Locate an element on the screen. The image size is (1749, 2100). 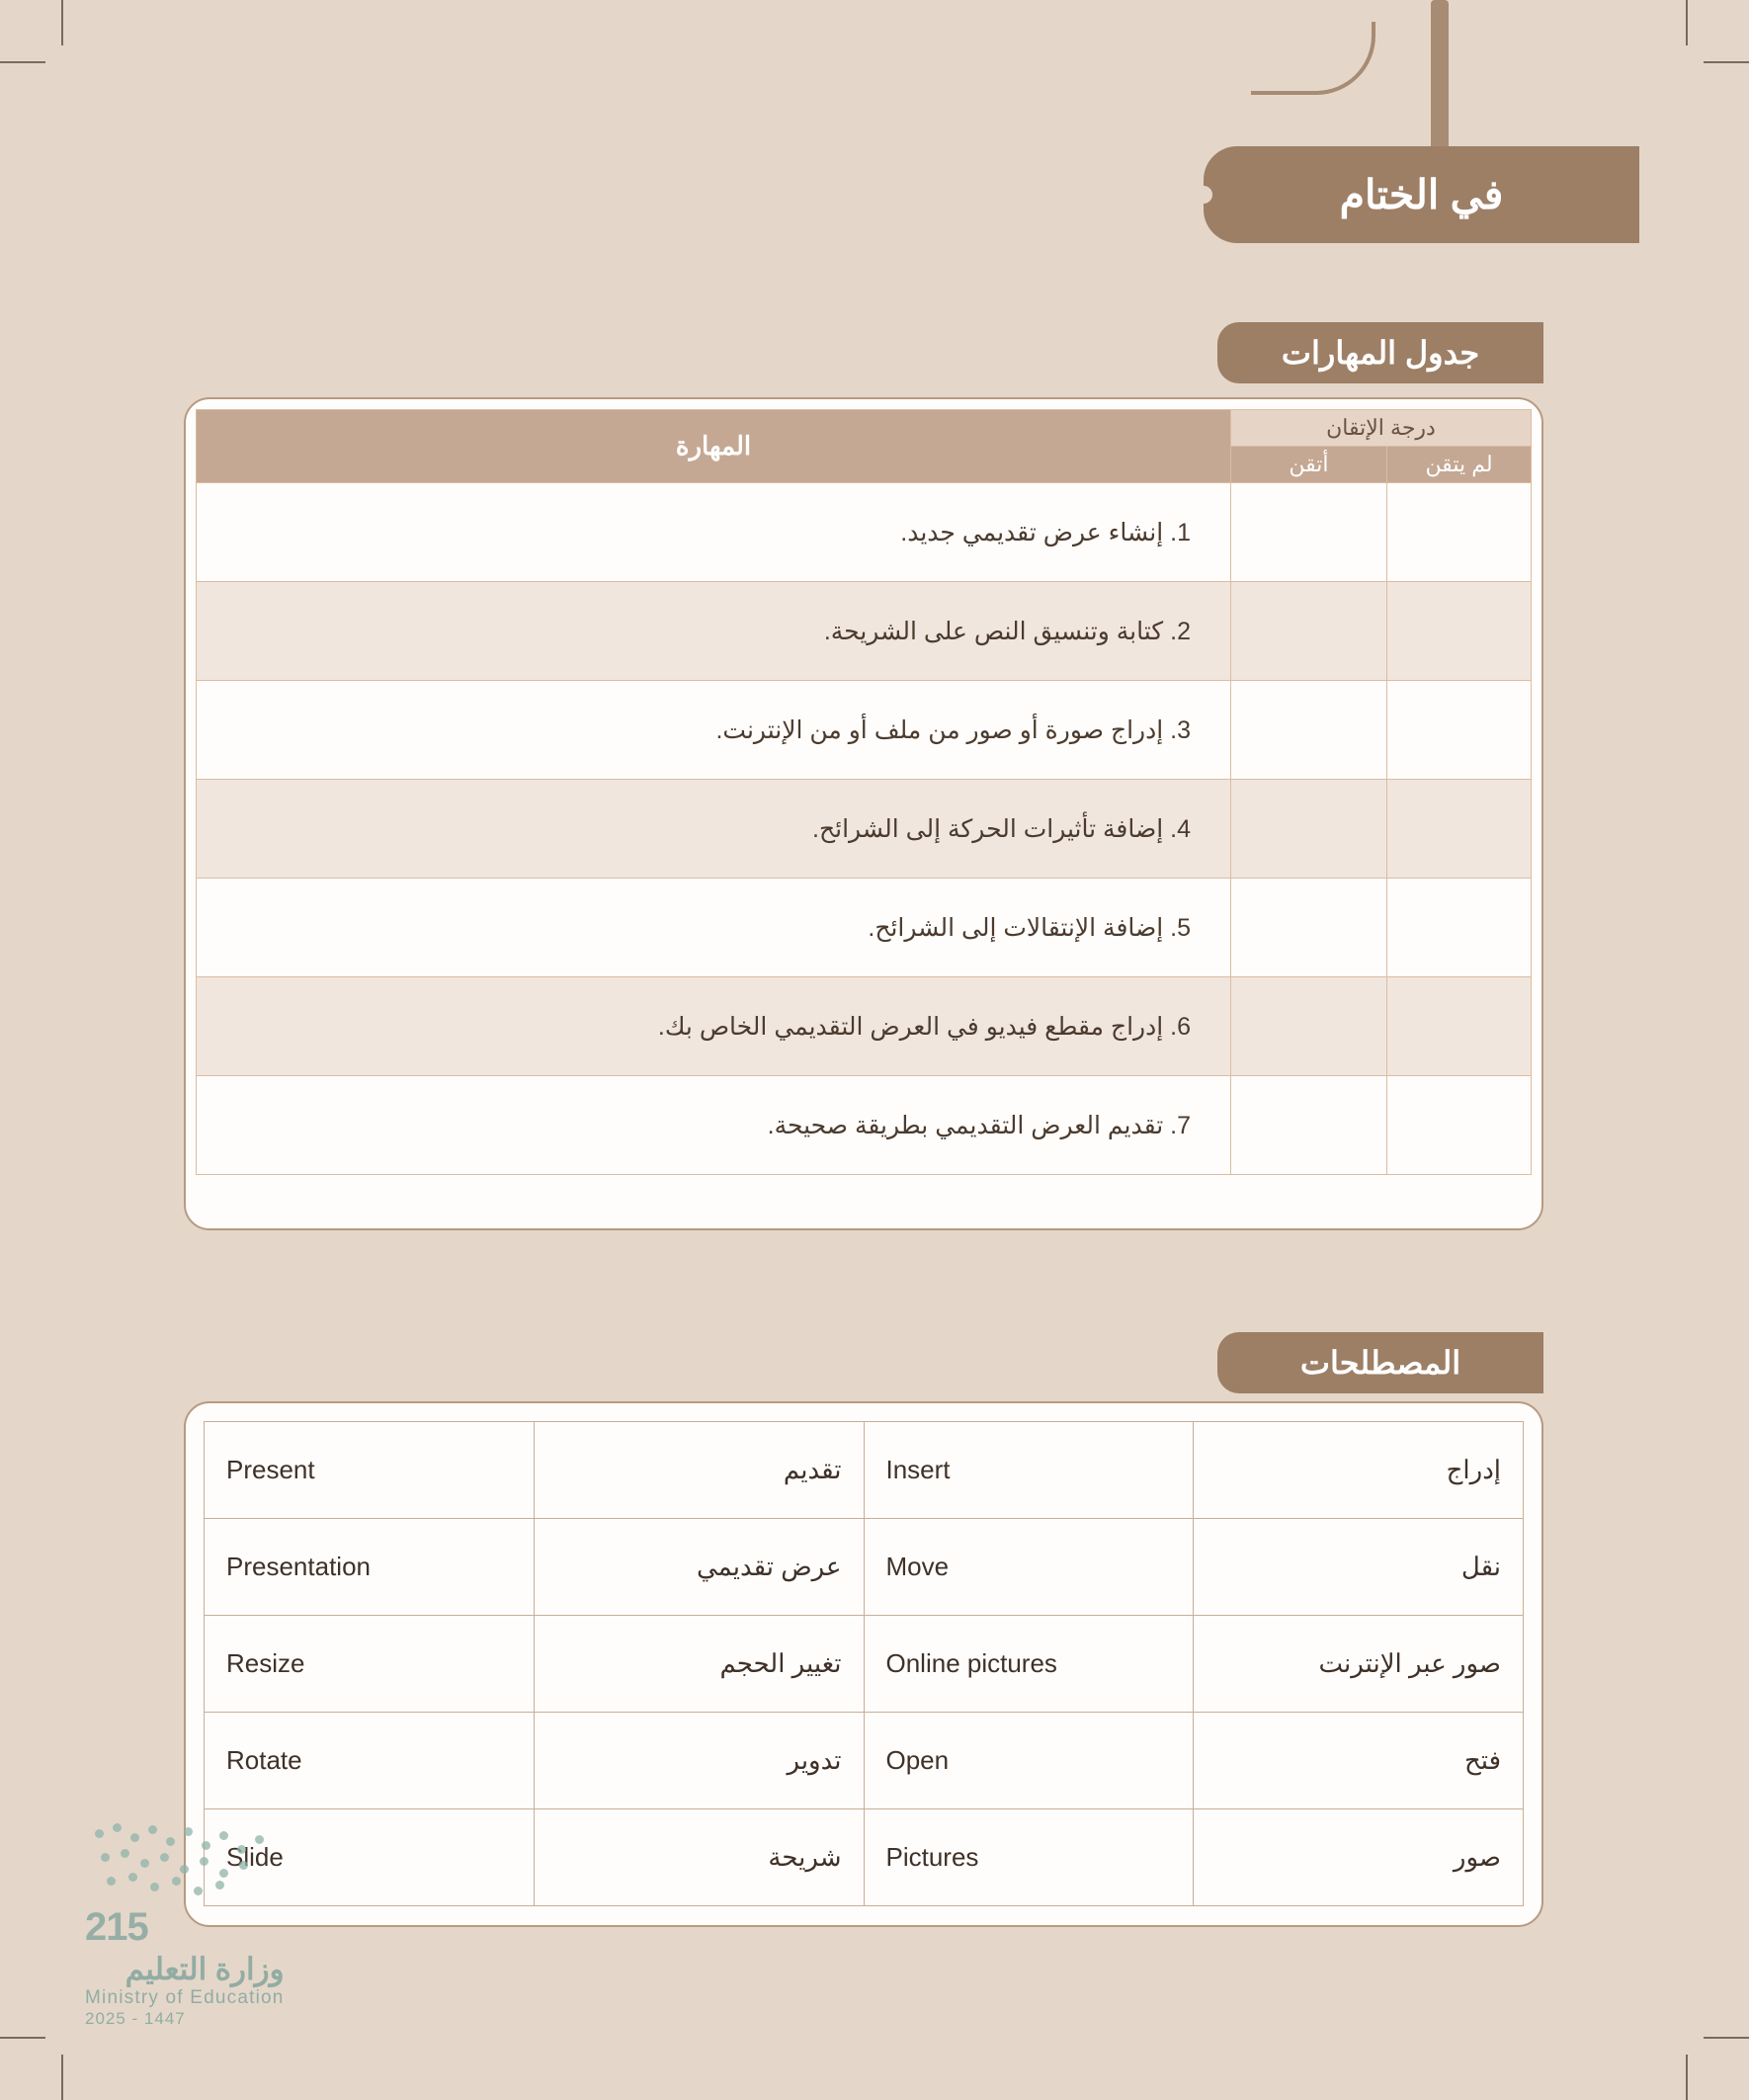
crop-mark-bottom-left-v is located at coordinates (62, 2077).